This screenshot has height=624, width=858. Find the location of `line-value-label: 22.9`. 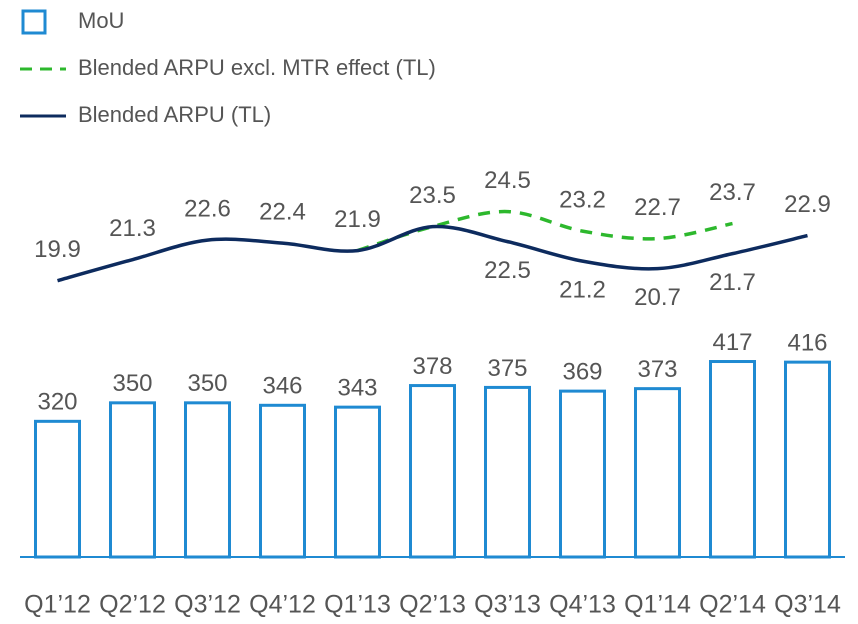

line-value-label: 22.9 is located at coordinates (807, 204).